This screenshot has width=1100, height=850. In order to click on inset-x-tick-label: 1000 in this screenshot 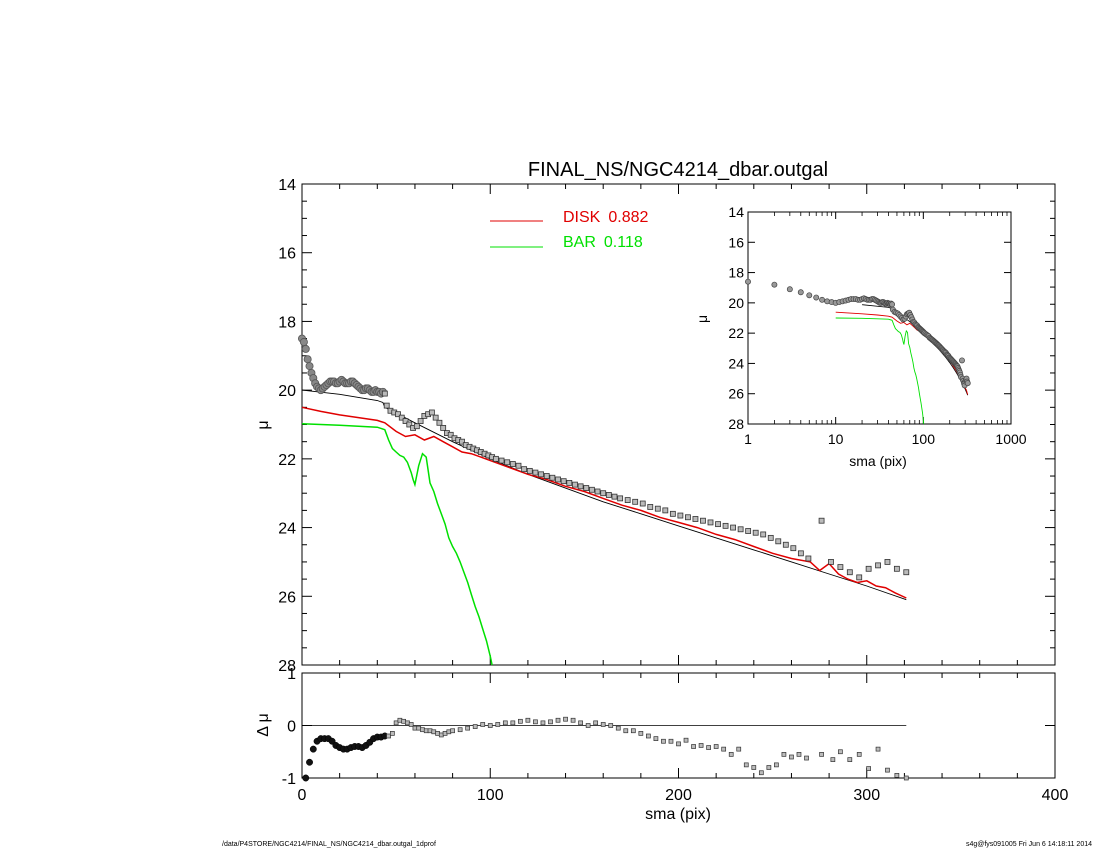, I will do `click(1010, 439)`.